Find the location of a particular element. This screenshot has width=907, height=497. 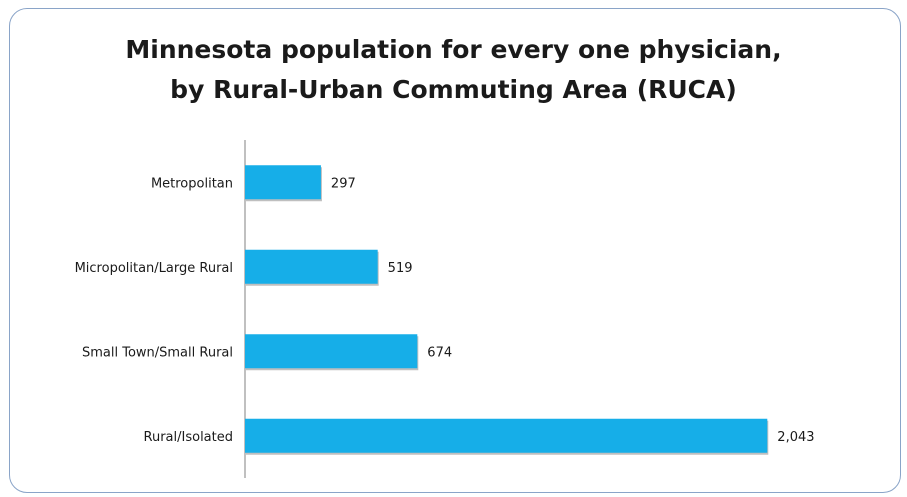

value-label: 519 is located at coordinates (400, 268).